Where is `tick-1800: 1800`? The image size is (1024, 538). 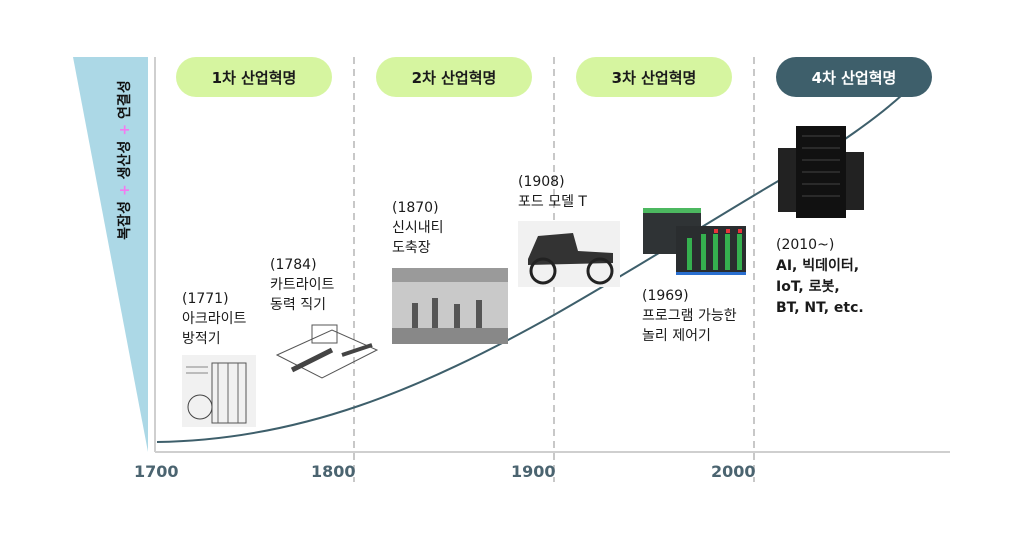 tick-1800: 1800 is located at coordinates (333, 471).